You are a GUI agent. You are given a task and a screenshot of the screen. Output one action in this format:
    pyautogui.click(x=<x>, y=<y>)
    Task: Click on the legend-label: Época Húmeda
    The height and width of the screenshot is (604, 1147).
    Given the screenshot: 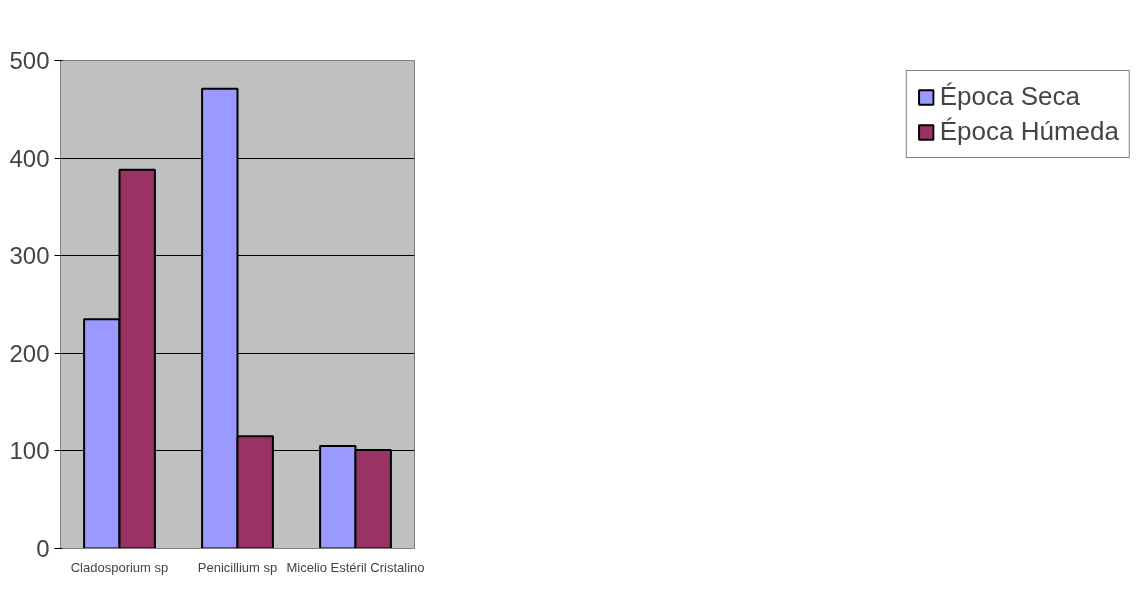 What is the action you would take?
    pyautogui.click(x=1029, y=131)
    